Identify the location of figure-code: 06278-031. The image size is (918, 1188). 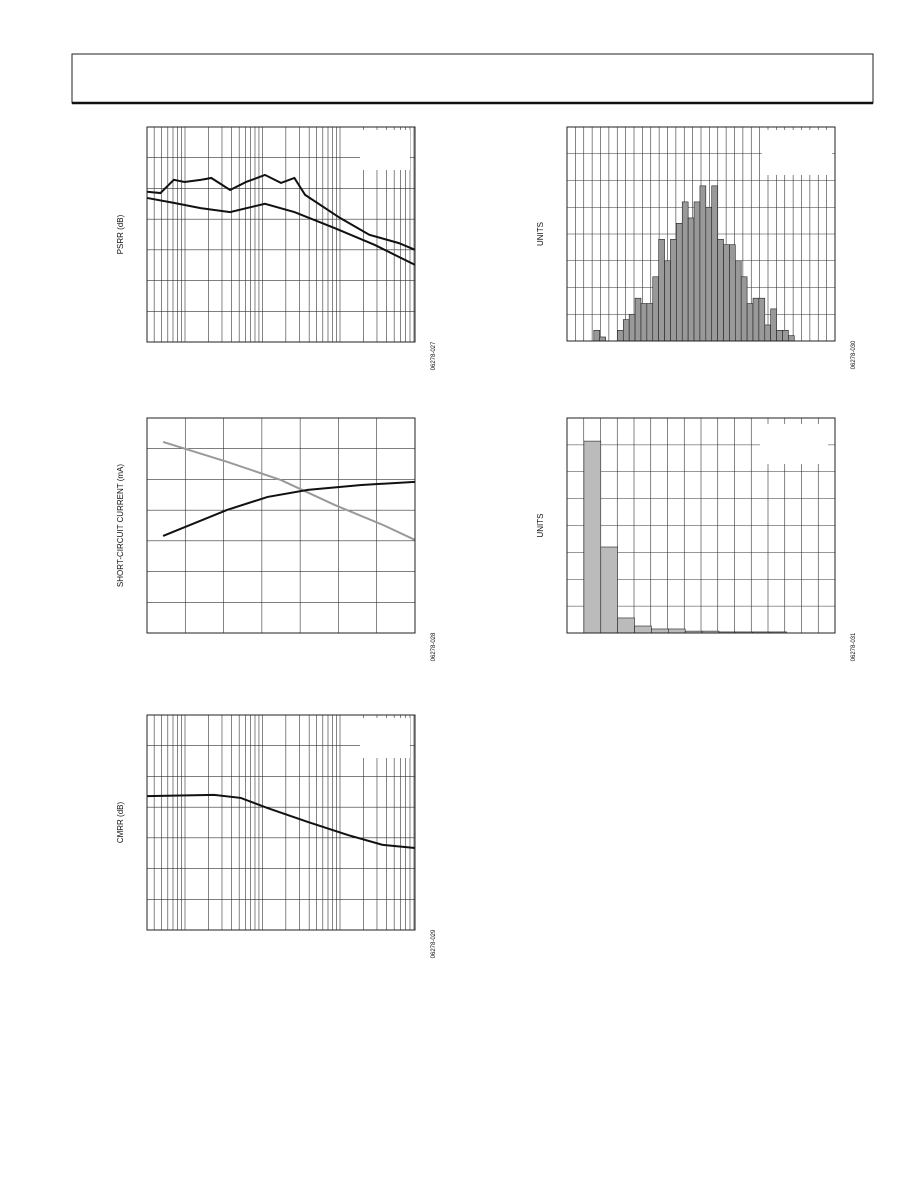
(854, 646).